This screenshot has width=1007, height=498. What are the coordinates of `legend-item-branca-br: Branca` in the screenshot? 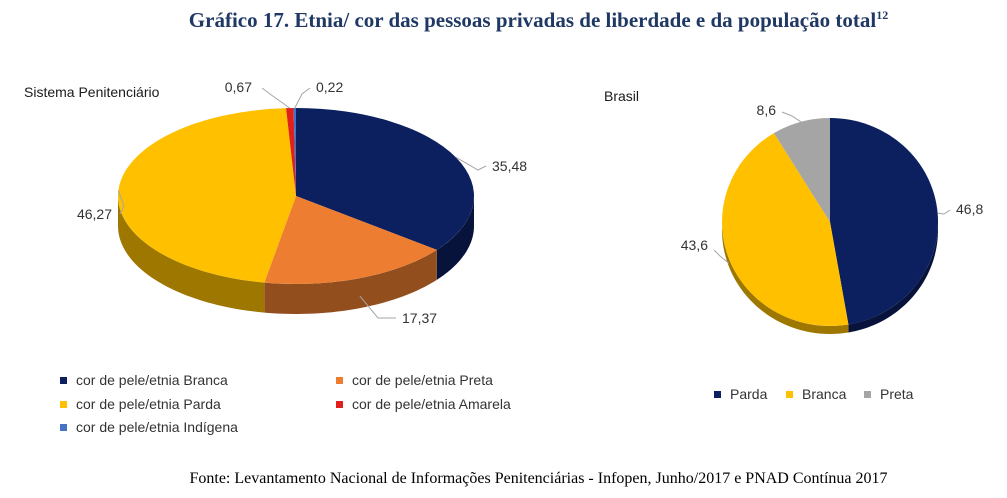 It's located at (816, 394).